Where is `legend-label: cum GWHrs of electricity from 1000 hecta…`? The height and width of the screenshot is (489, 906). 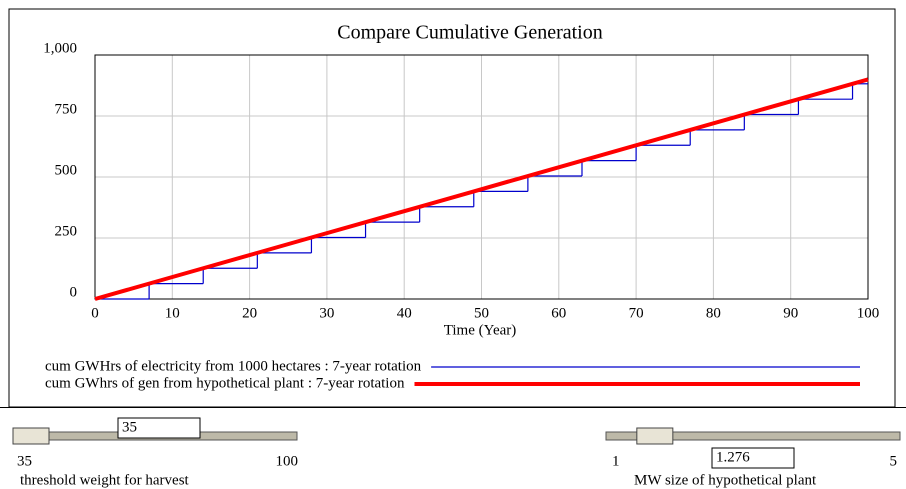 legend-label: cum GWHrs of electricity from 1000 hecta… is located at coordinates (233, 366).